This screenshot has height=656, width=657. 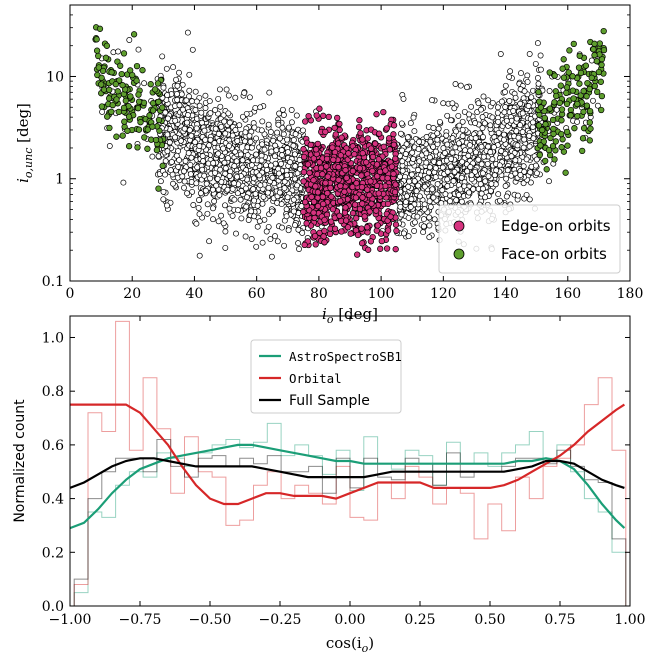 What do you see at coordinates (53, 500) in the screenshot?
I see `histogram-y-tick-label: 0.4` at bounding box center [53, 500].